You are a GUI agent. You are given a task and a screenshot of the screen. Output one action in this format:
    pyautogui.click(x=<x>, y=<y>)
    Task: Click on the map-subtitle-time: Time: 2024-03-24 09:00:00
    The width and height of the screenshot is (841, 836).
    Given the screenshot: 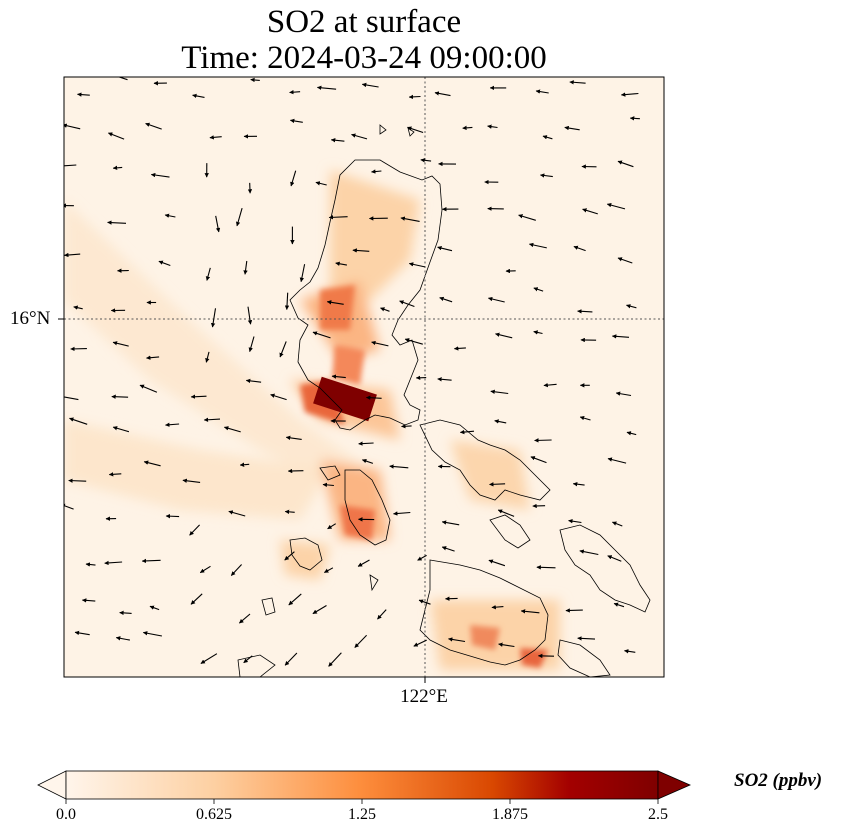 What is the action you would take?
    pyautogui.click(x=364, y=58)
    